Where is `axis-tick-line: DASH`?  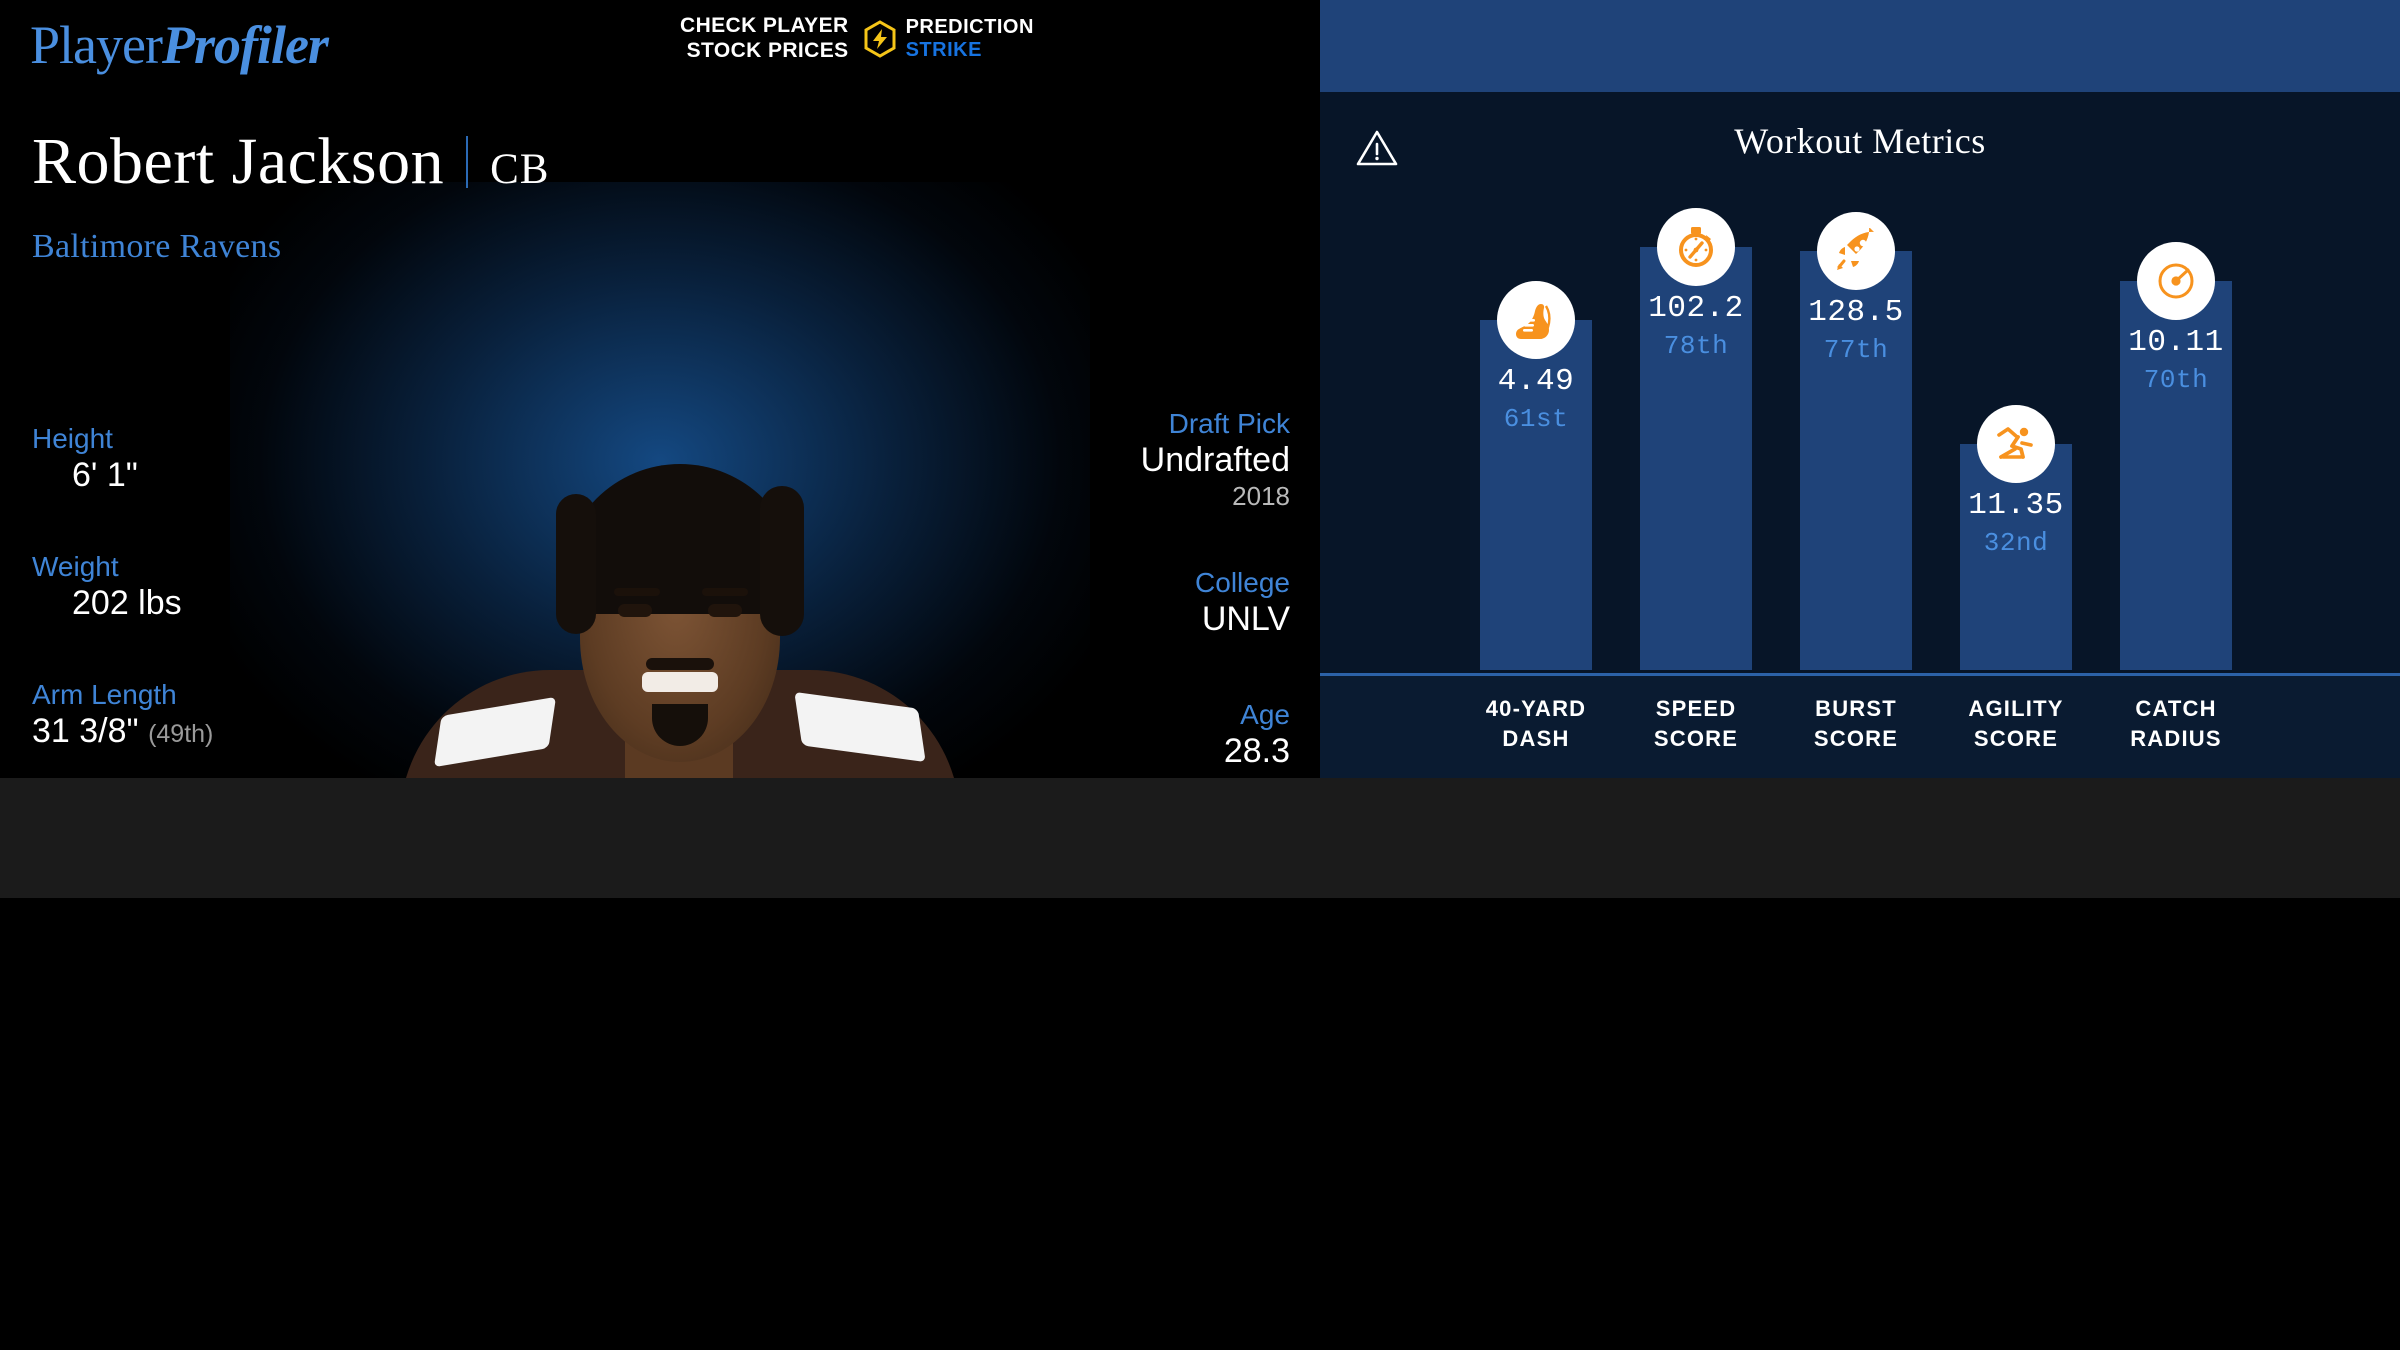 axis-tick-line: DASH is located at coordinates (1536, 738).